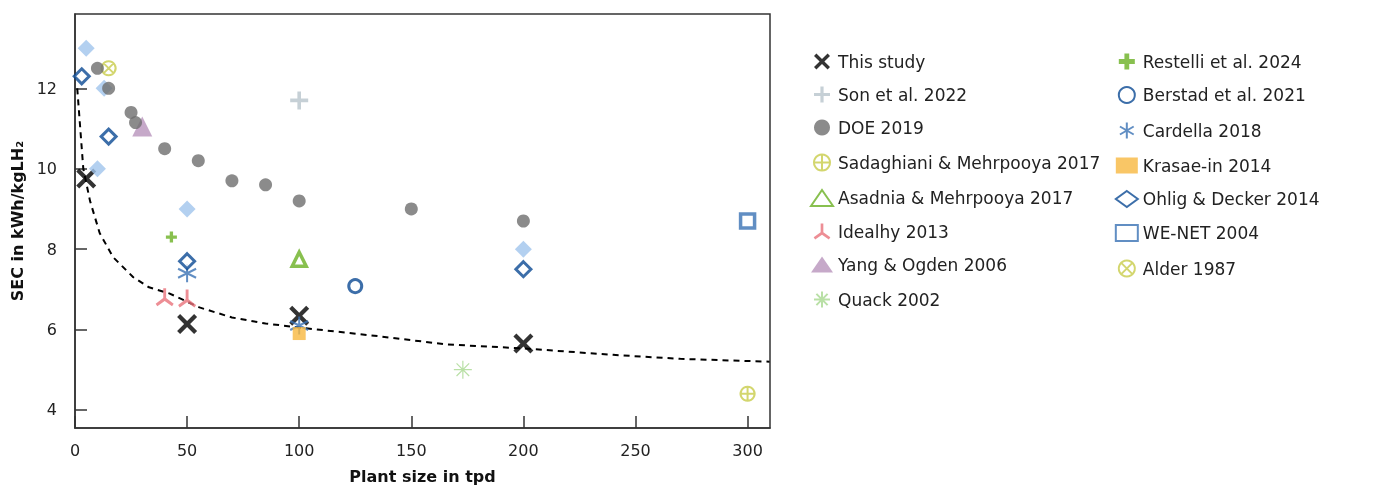  What do you see at coordinates (1231, 199) in the screenshot?
I see `legend-label: Ohlig & Decker 2014` at bounding box center [1231, 199].